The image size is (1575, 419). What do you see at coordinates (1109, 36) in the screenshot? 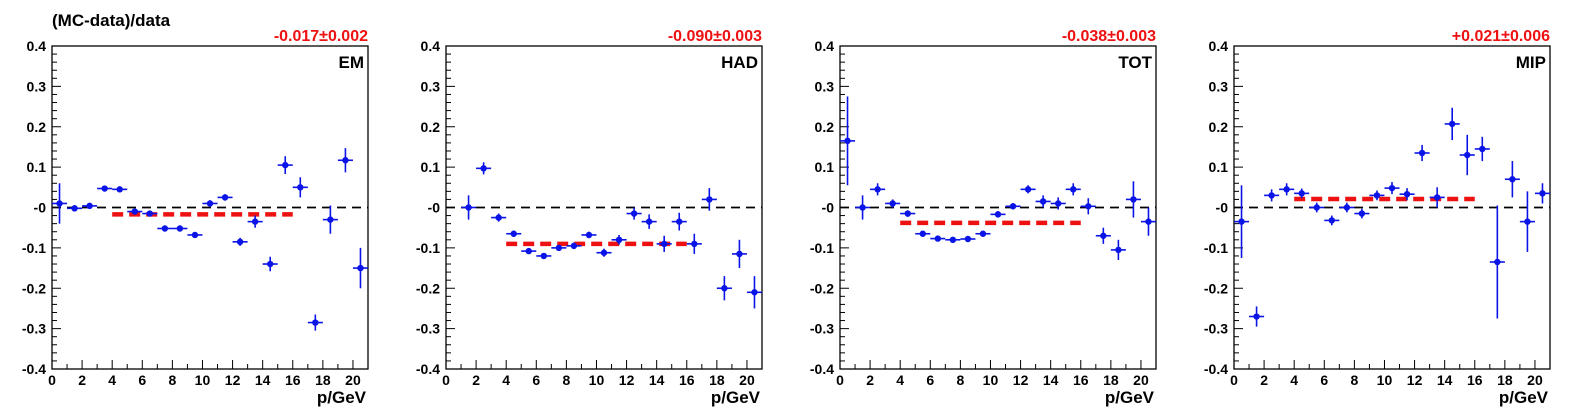
I see `fit-result: -0.038±0.003` at bounding box center [1109, 36].